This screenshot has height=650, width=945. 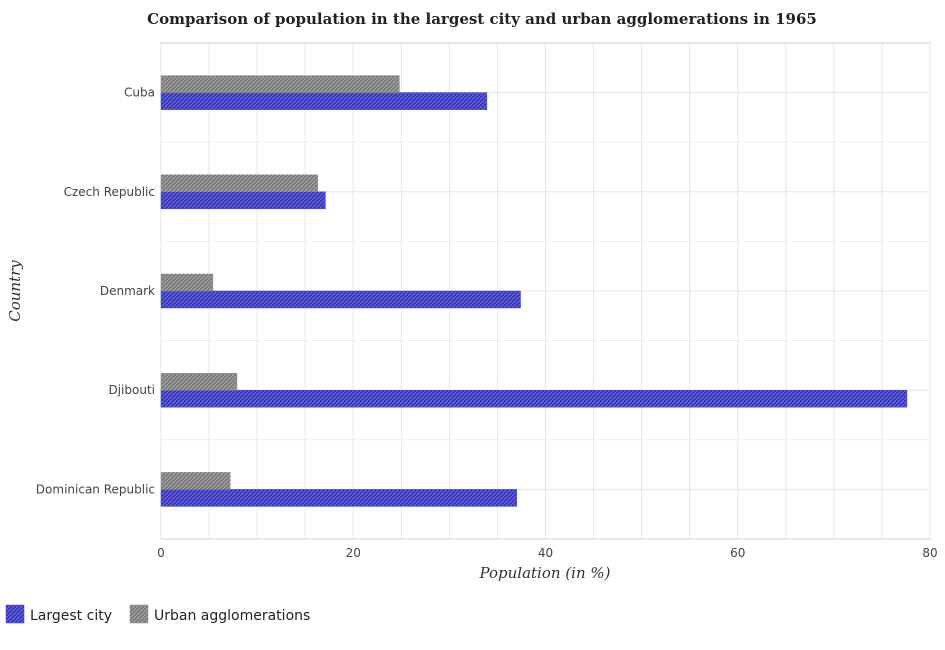 I want to click on legend-label: Largest city, so click(x=71, y=616).